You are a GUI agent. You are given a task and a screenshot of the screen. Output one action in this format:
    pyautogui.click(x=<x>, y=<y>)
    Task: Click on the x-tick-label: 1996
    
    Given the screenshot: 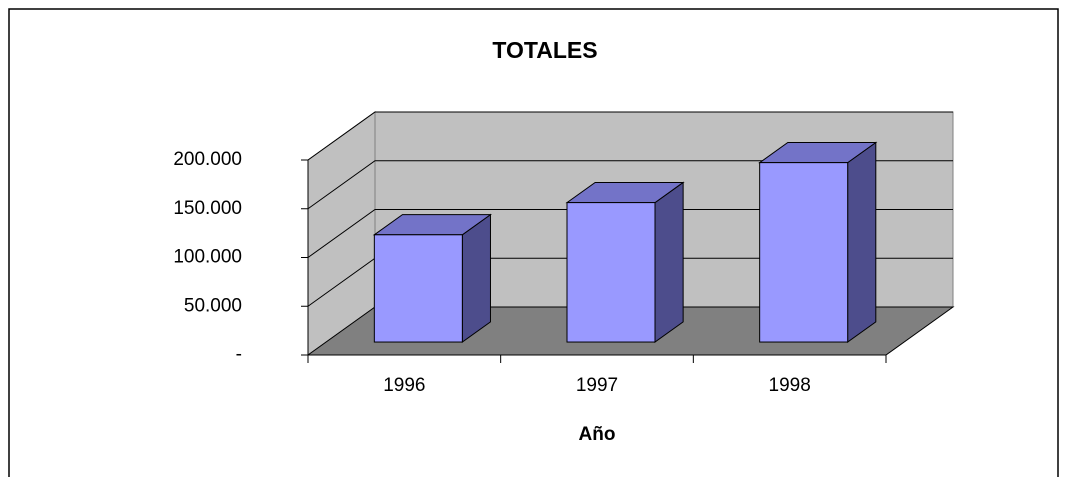 What is the action you would take?
    pyautogui.click(x=404, y=385)
    